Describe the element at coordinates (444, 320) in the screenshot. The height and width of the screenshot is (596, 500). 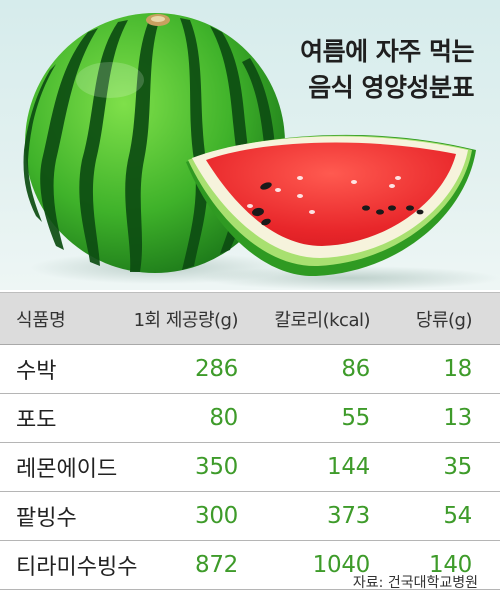
I see `header-sugar: 당류(g)` at that location.